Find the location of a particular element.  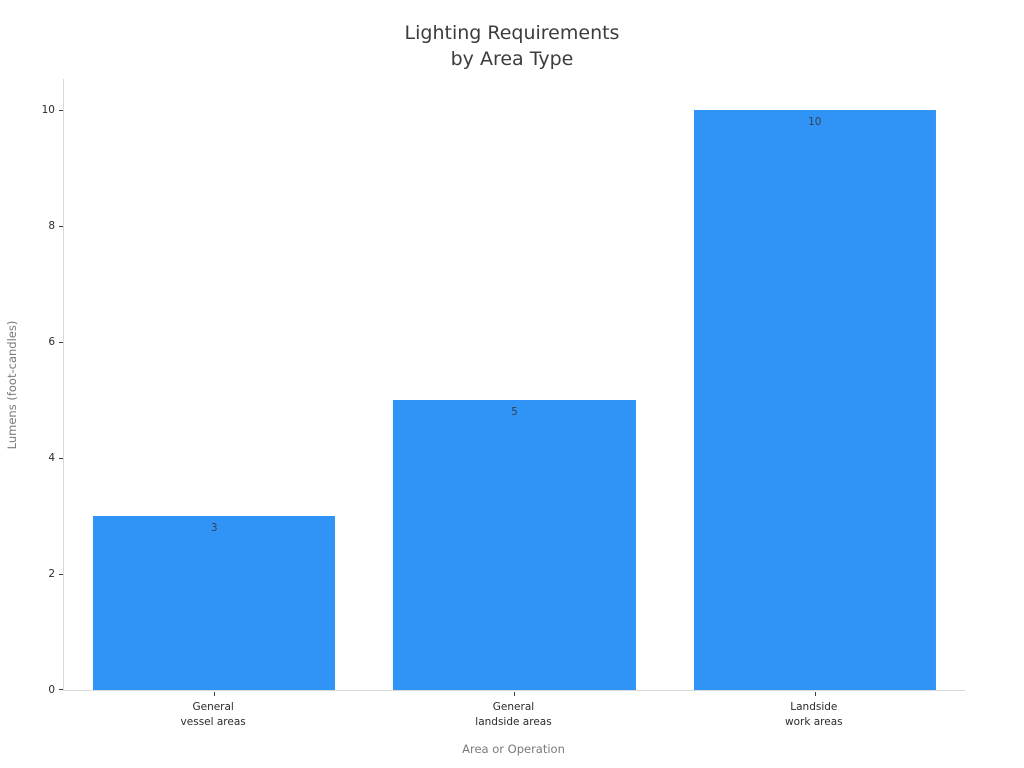

bar-value-label: 5 is located at coordinates (514, 412).